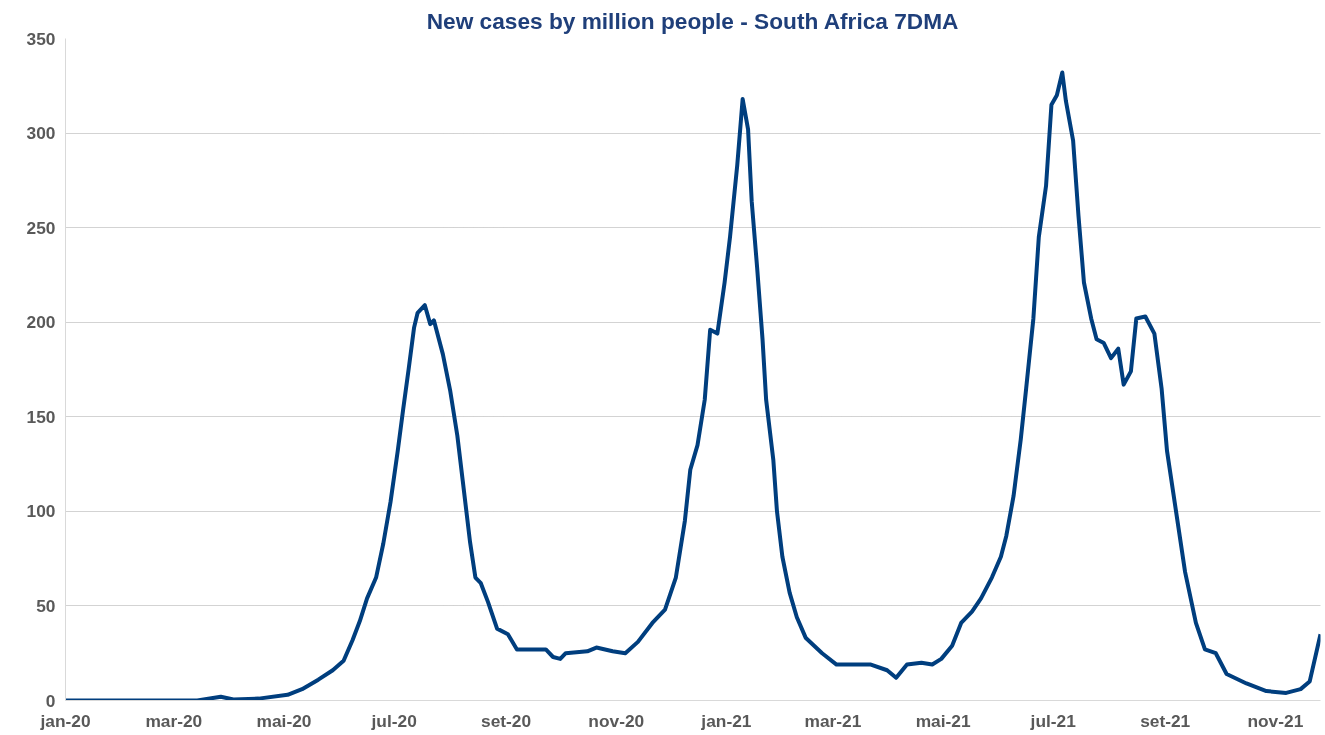 The image size is (1325, 735). I want to click on x-tick-label: nov-21, so click(1275, 720).